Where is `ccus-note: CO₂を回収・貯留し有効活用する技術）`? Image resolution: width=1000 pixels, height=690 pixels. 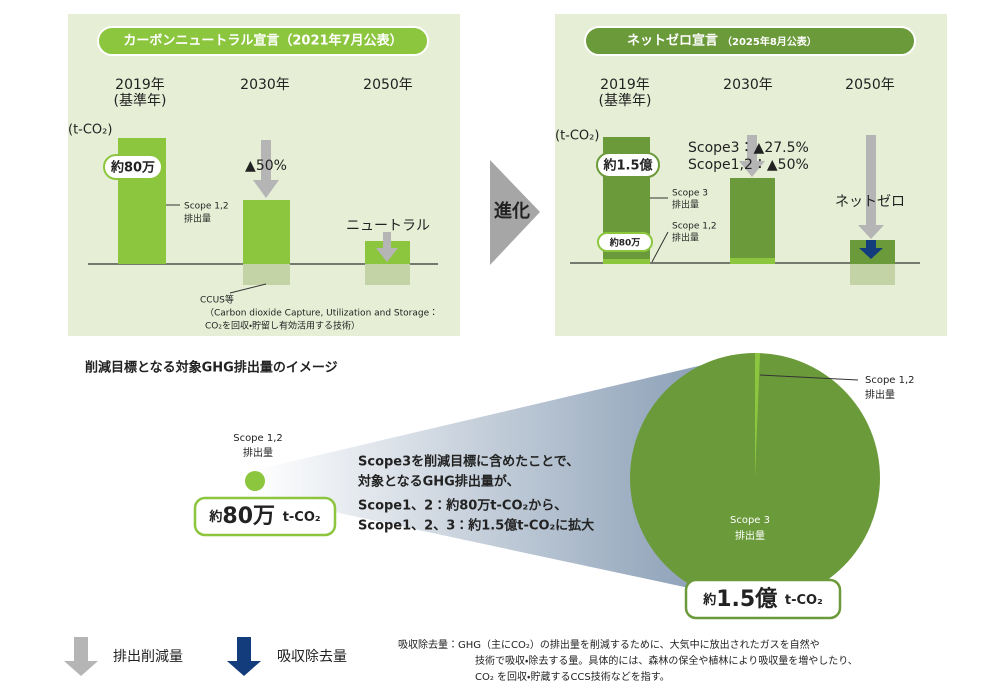 ccus-note: CO₂を回収・貯留し有効活用する技術） is located at coordinates (282, 326).